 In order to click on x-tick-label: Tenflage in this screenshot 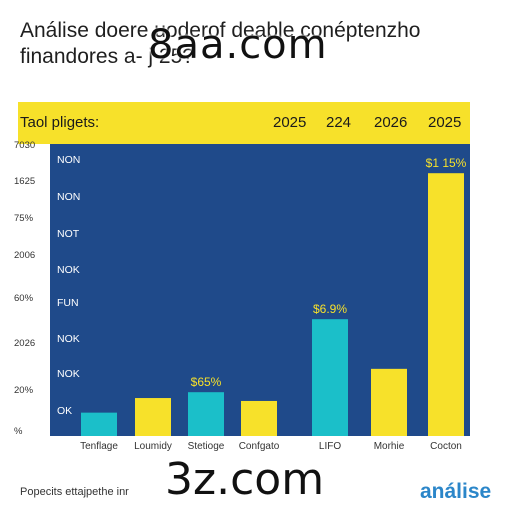, I will do `click(99, 446)`.